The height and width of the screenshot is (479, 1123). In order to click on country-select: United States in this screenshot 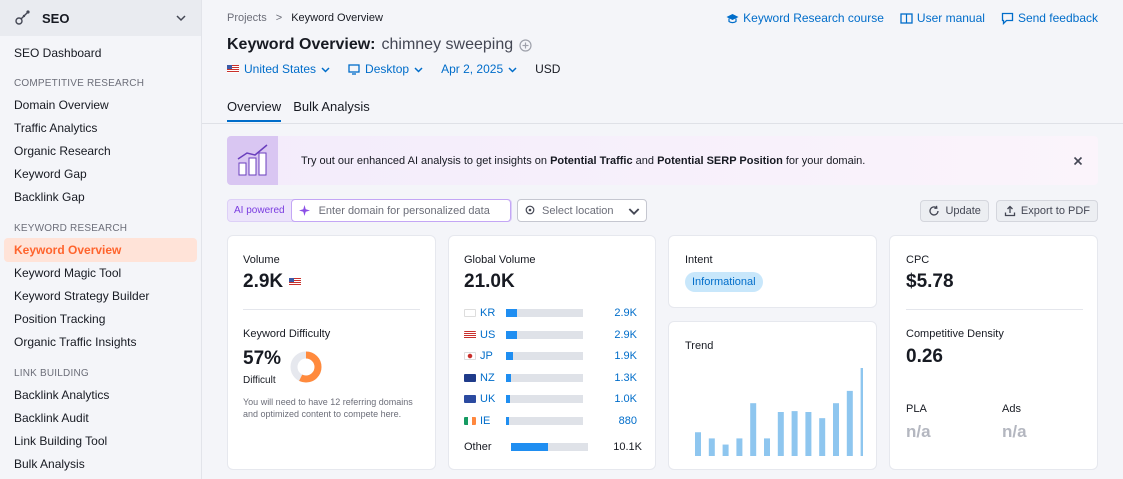, I will do `click(278, 69)`.